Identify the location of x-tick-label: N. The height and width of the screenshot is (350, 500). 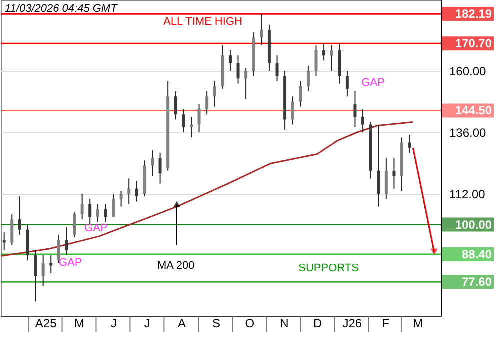
(284, 323).